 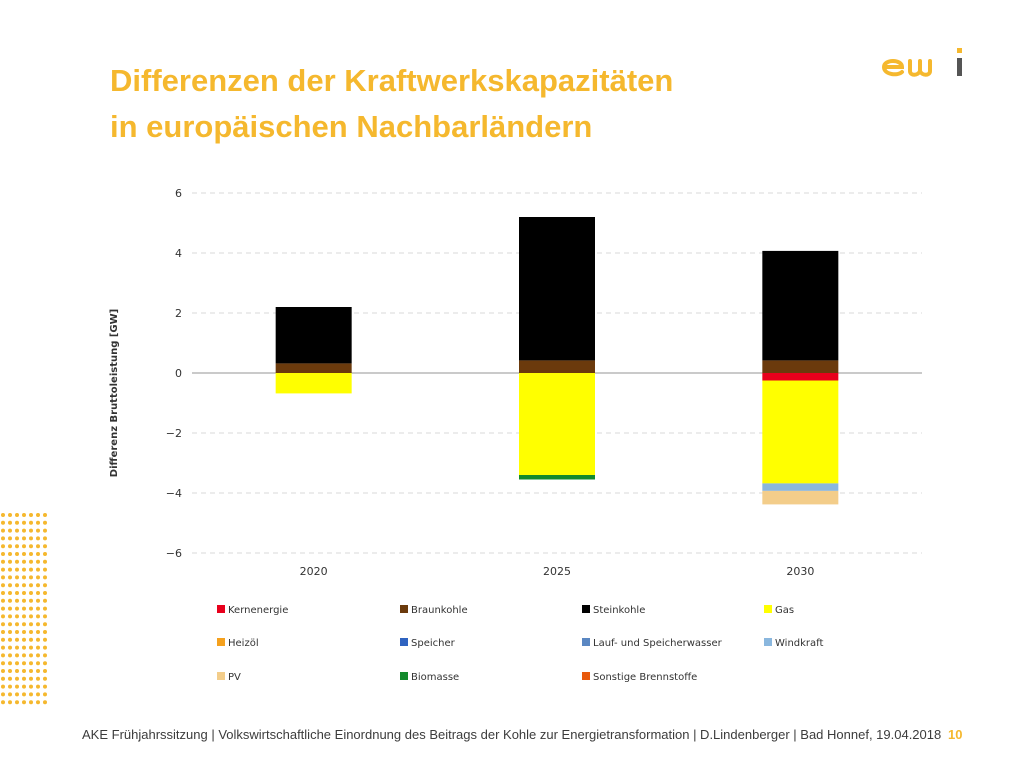 What do you see at coordinates (351, 126) in the screenshot?
I see `title-line-2: in europäischen Nachbarländern` at bounding box center [351, 126].